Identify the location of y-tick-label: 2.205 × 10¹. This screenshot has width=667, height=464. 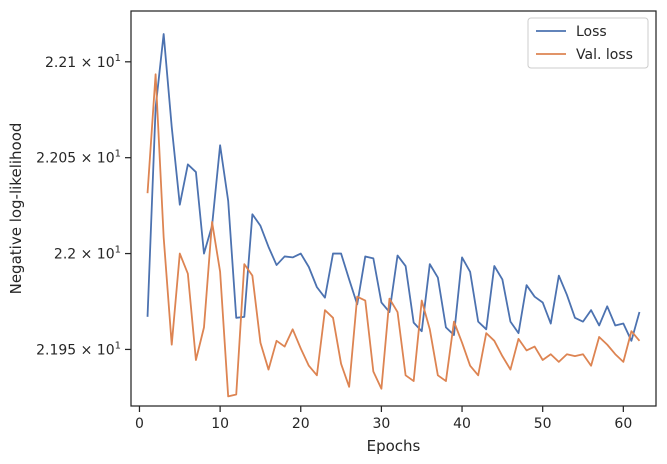
(78, 158).